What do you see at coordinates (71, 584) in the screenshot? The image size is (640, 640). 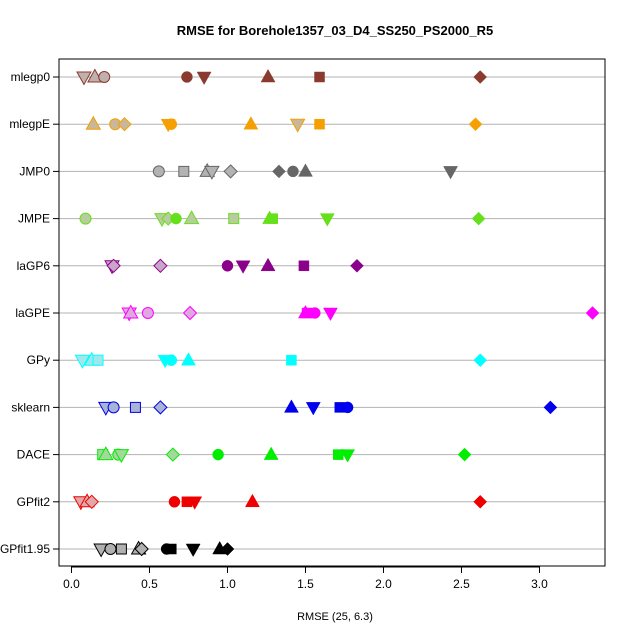 I see `x-tick-label: 0.0` at bounding box center [71, 584].